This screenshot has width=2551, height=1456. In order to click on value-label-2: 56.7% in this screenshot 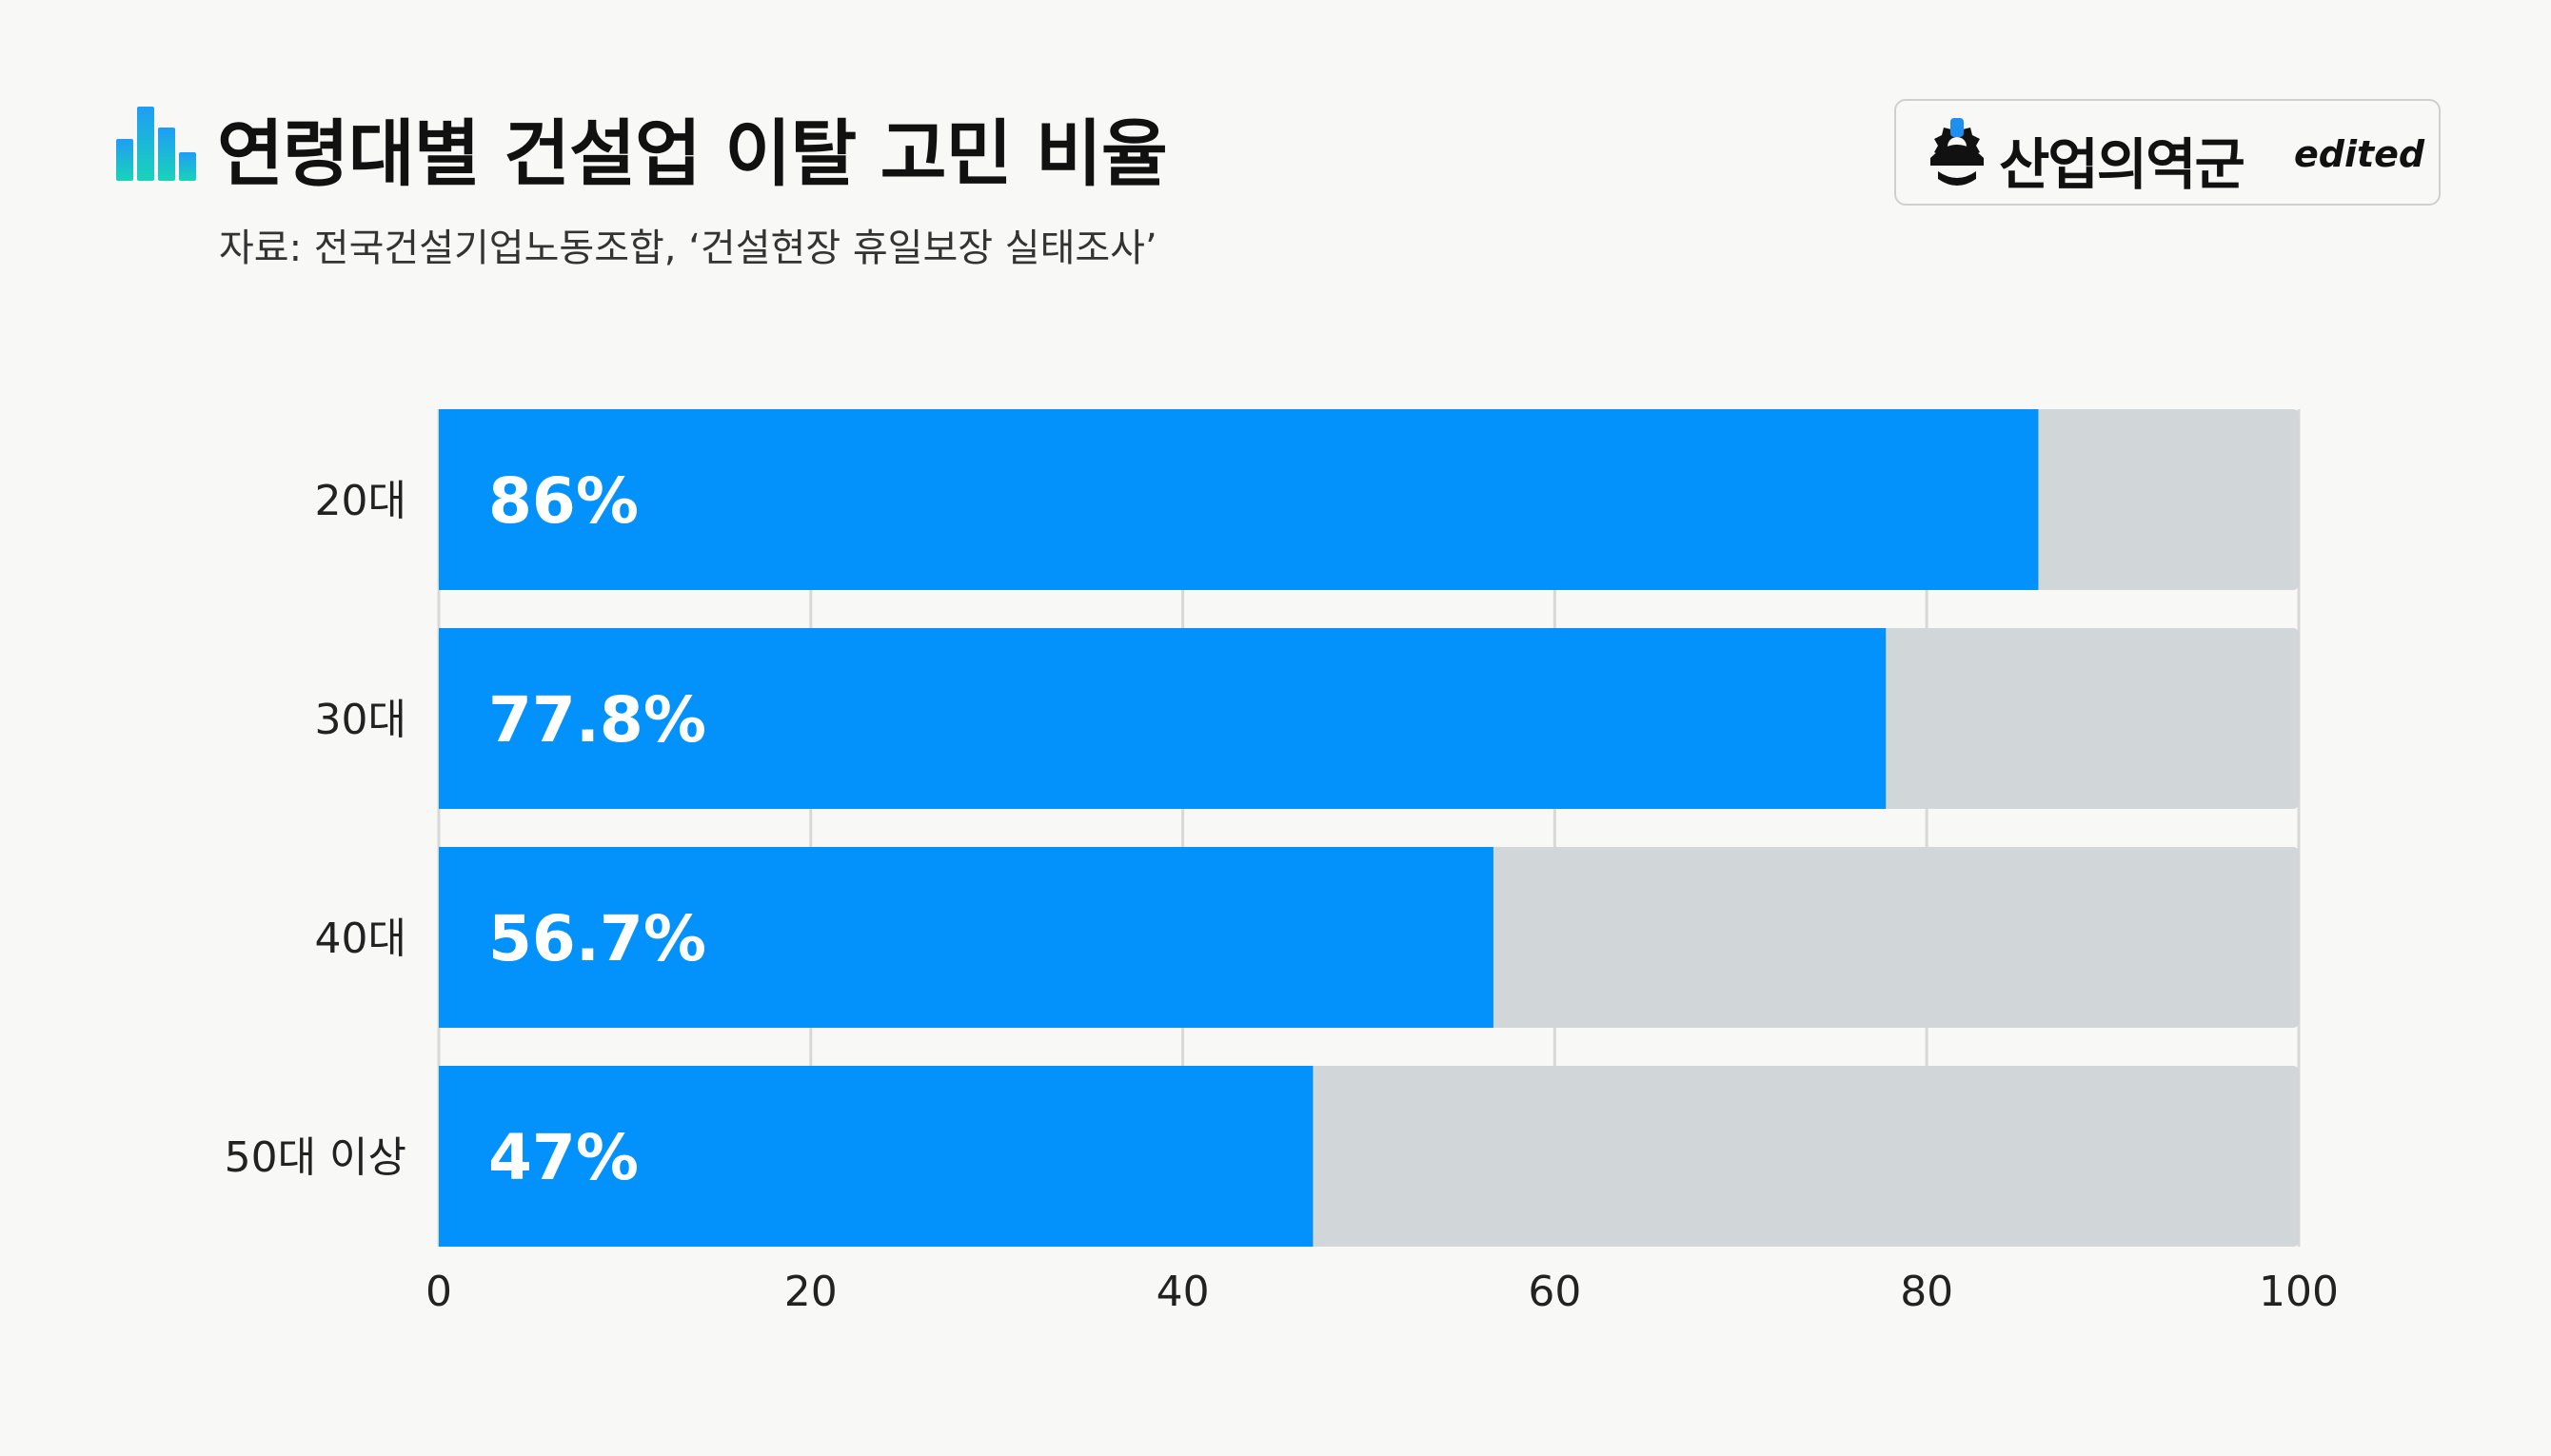, I will do `click(597, 938)`.